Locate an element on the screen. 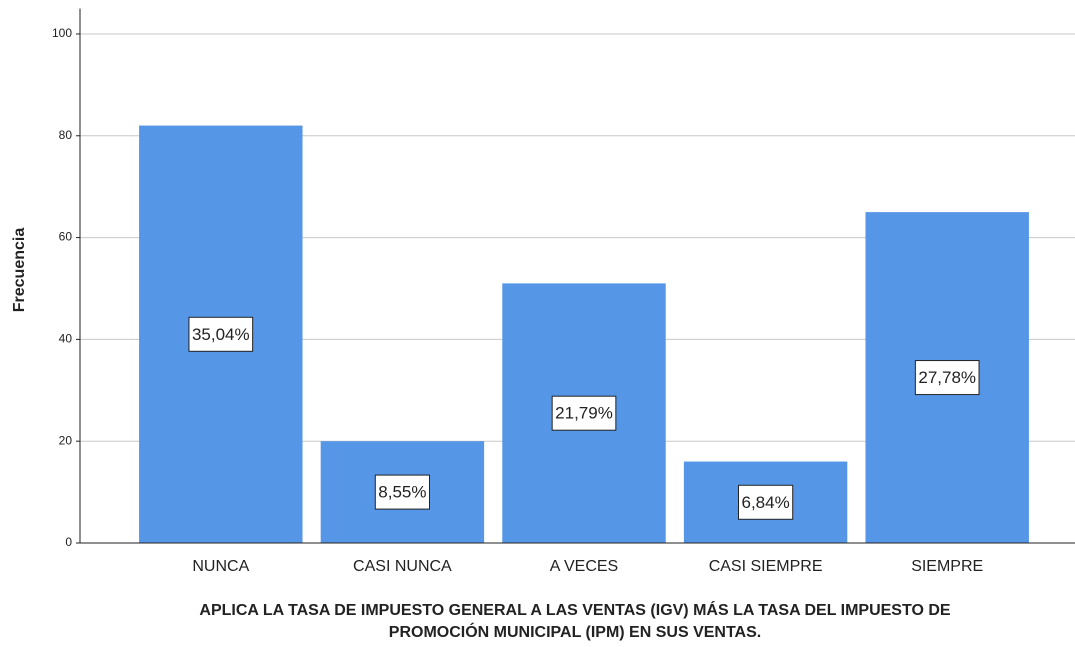  percent-label-text: 35,04% is located at coordinates (221, 334).